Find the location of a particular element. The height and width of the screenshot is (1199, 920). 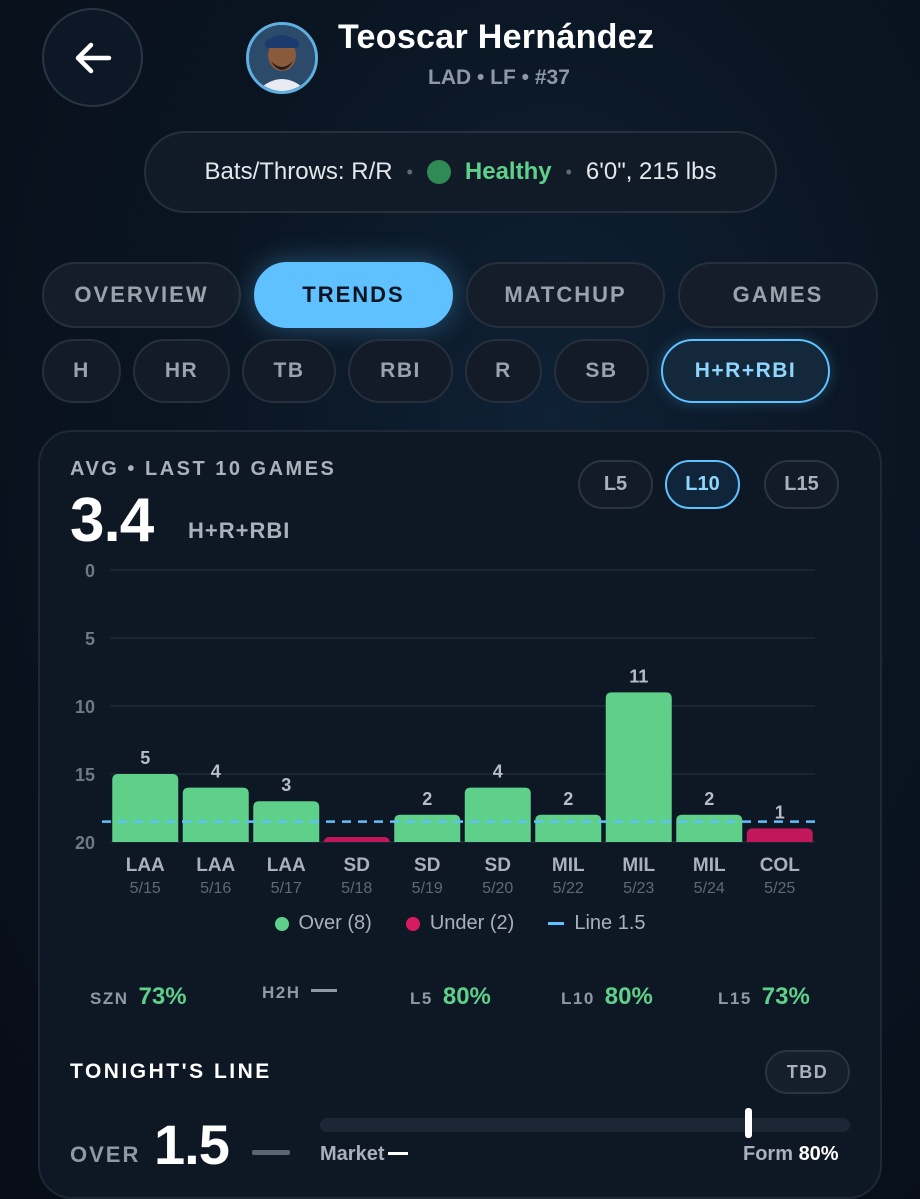

hit-rate-l5: L5 80% is located at coordinates (450, 997).